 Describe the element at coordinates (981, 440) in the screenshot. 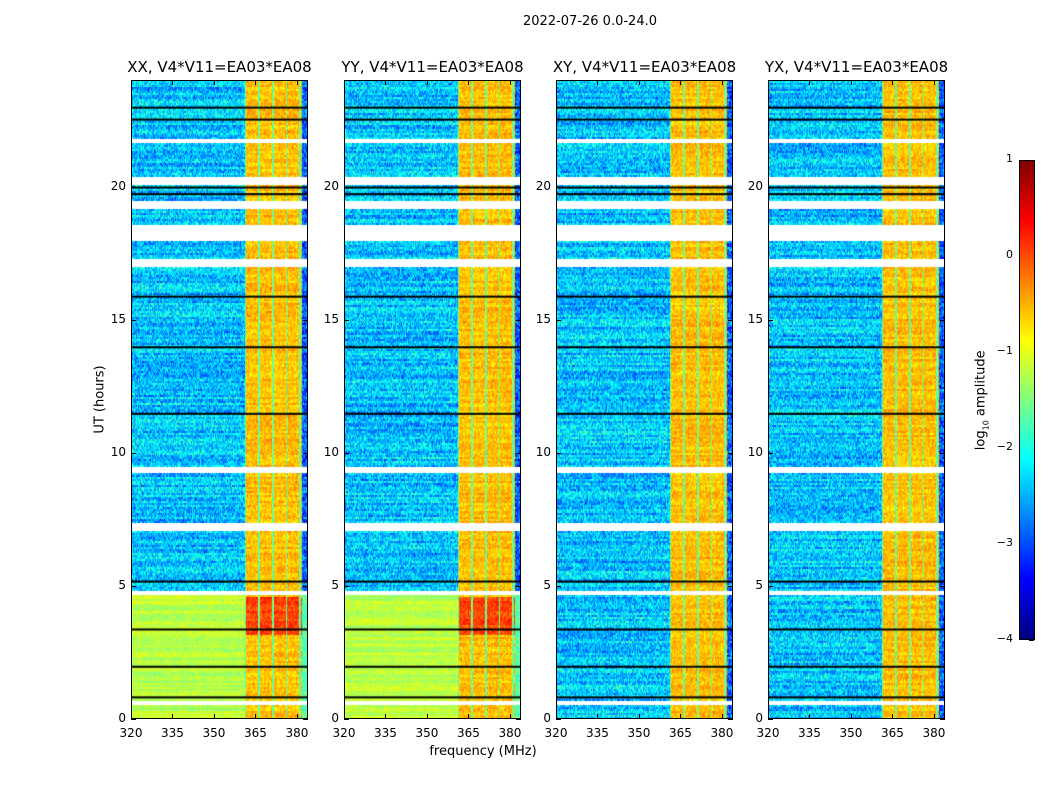

I see `colorbar-label-main: log` at that location.